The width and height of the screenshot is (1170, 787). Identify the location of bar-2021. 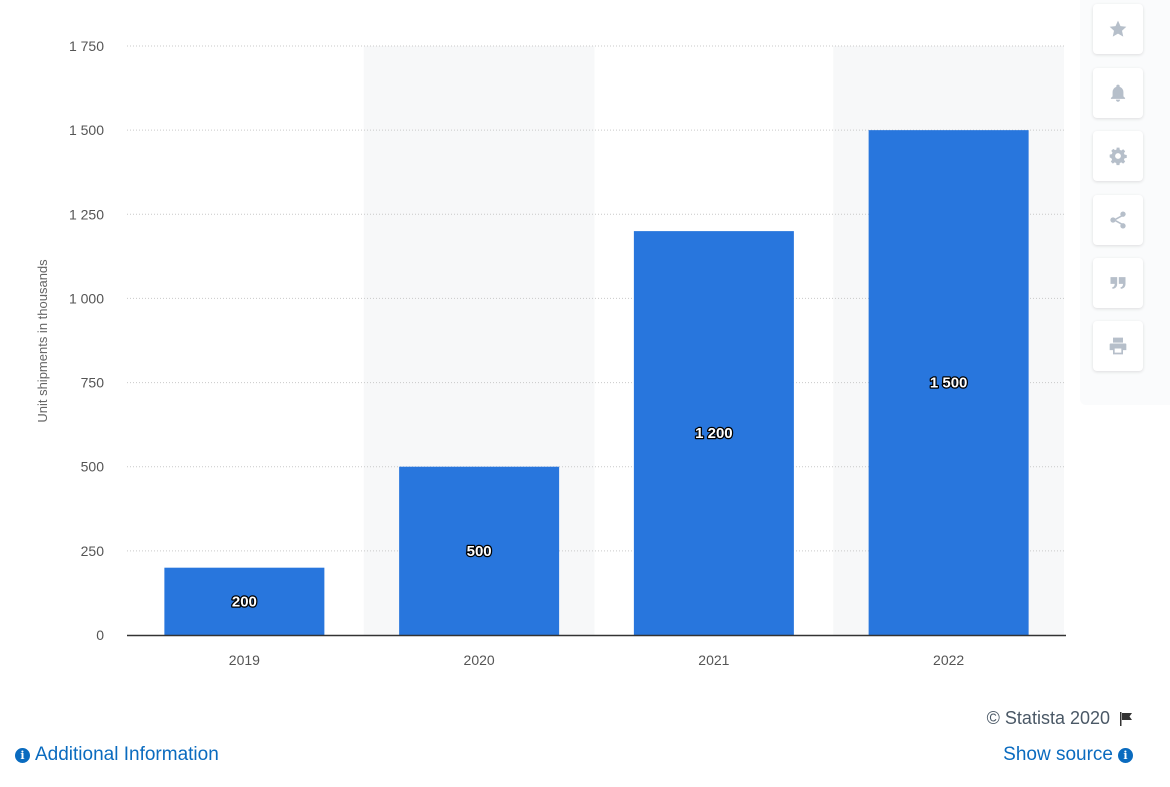
(713, 433).